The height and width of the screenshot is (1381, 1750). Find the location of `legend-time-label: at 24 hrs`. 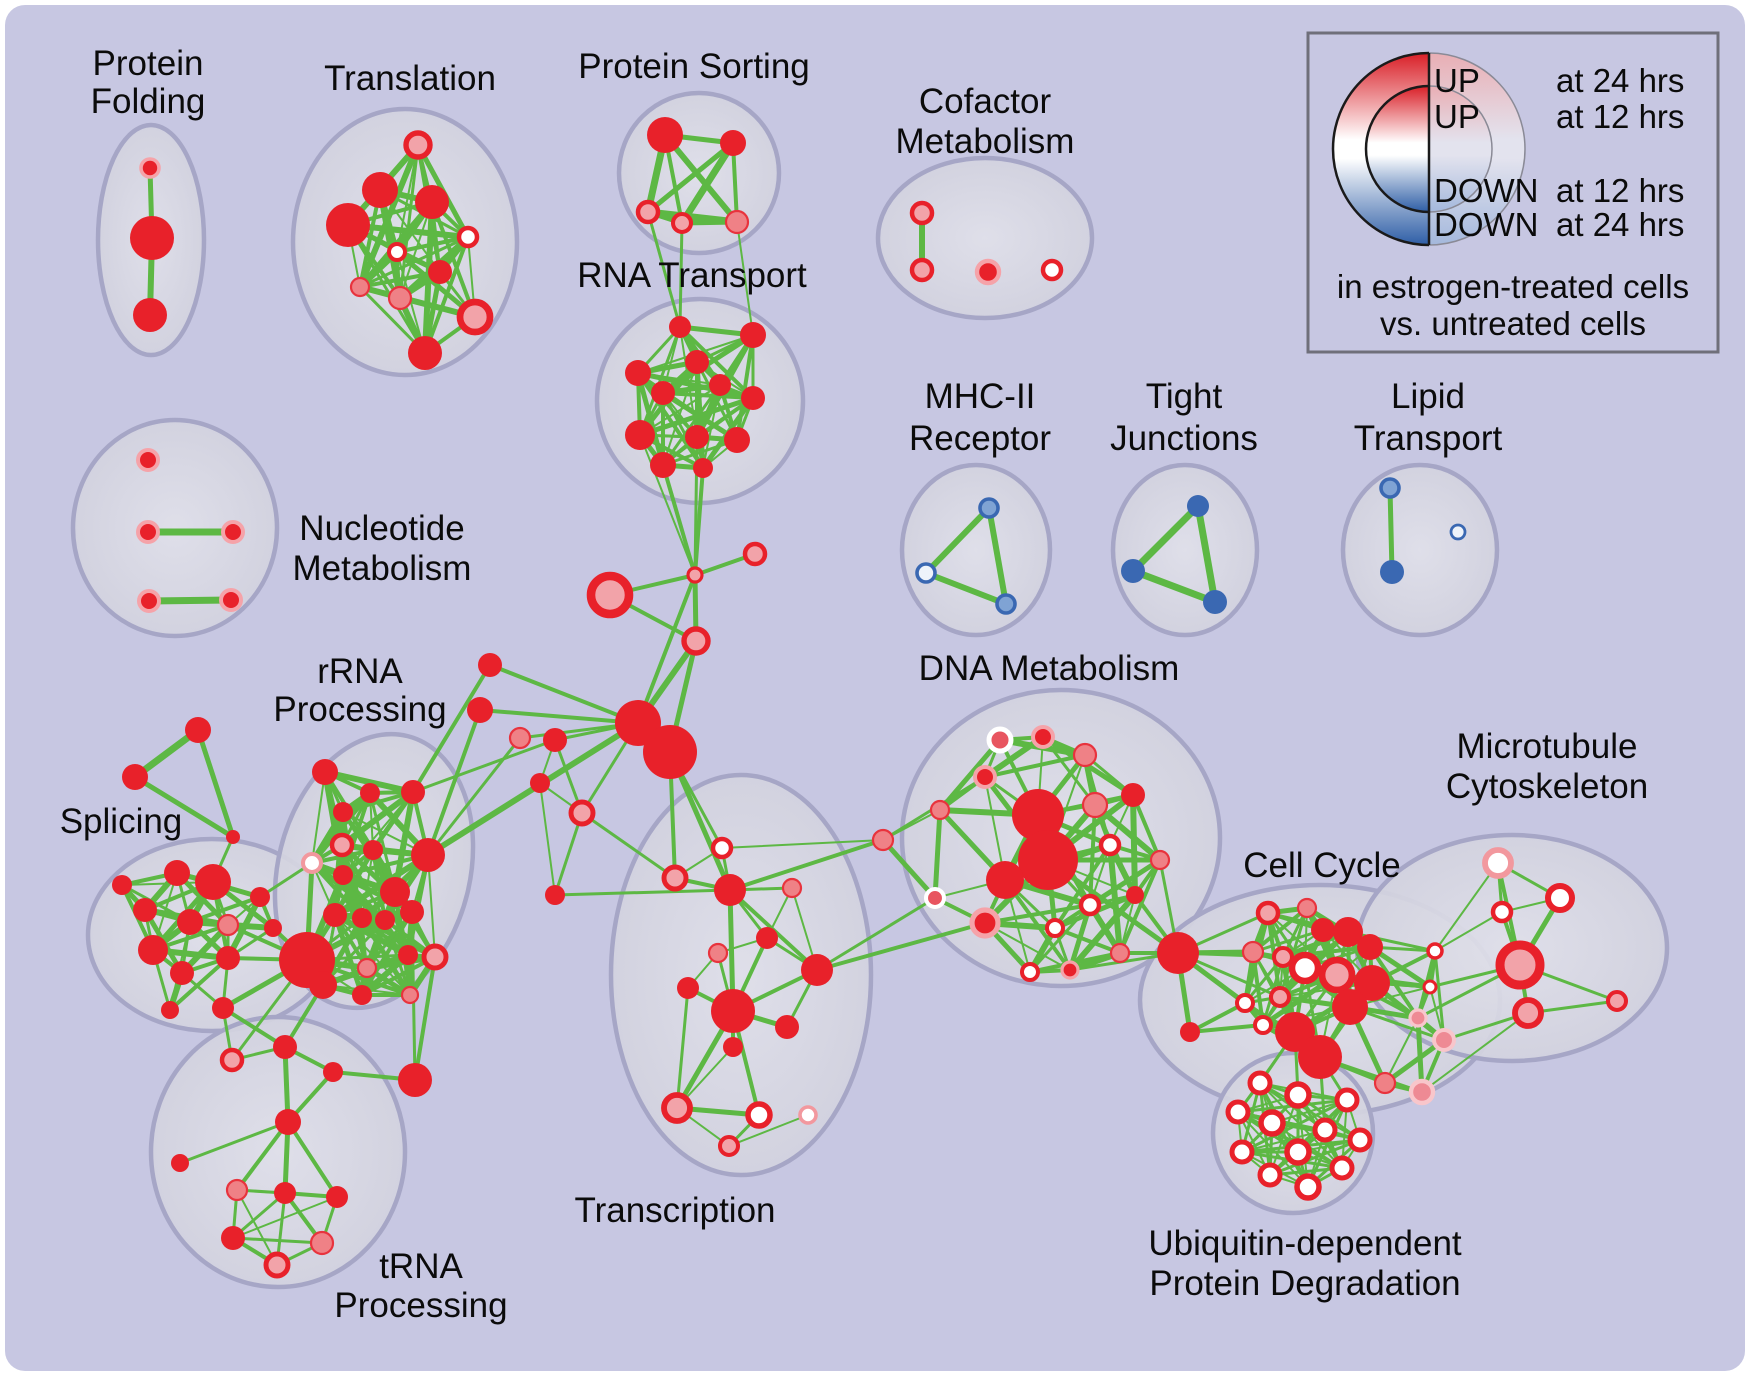

legend-time-label: at 24 hrs is located at coordinates (1620, 224).